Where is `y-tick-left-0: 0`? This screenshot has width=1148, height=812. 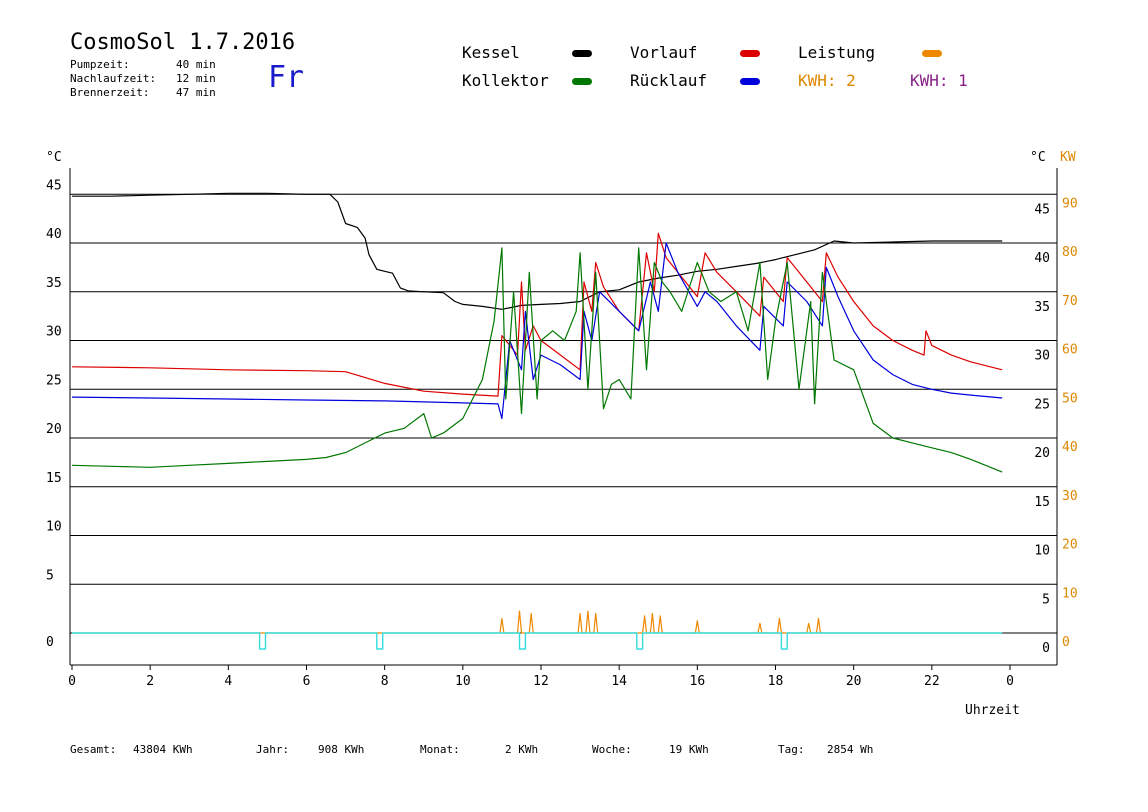
y-tick-left-0: 0 is located at coordinates (50, 642).